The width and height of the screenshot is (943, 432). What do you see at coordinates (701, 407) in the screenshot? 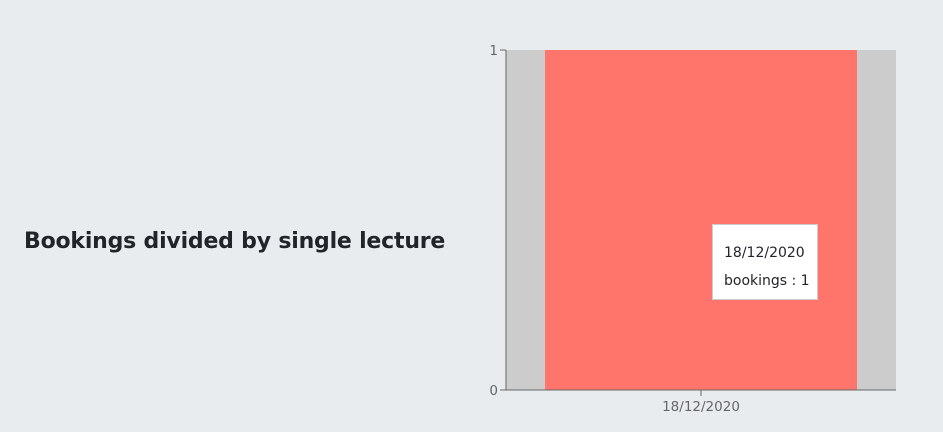
I see `x-tick-label-0: 18/12/2020` at bounding box center [701, 407].